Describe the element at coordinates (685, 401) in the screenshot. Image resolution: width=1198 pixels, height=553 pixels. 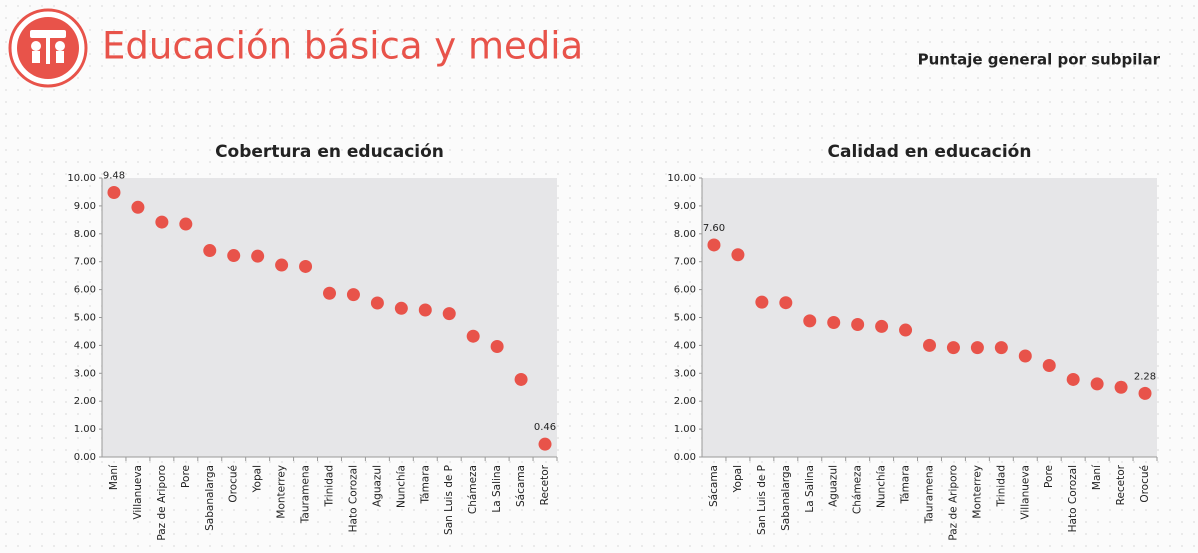
I see `y-tick-label: 2.00` at that location.